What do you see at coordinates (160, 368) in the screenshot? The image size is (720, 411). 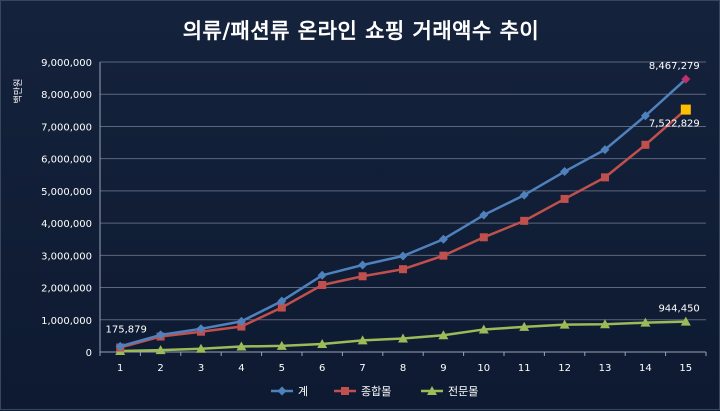 I see `x-tick-label: 2` at bounding box center [160, 368].